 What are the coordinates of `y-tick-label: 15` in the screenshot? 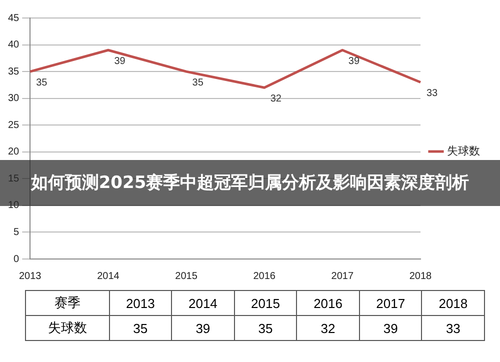 It's located at (14, 178).